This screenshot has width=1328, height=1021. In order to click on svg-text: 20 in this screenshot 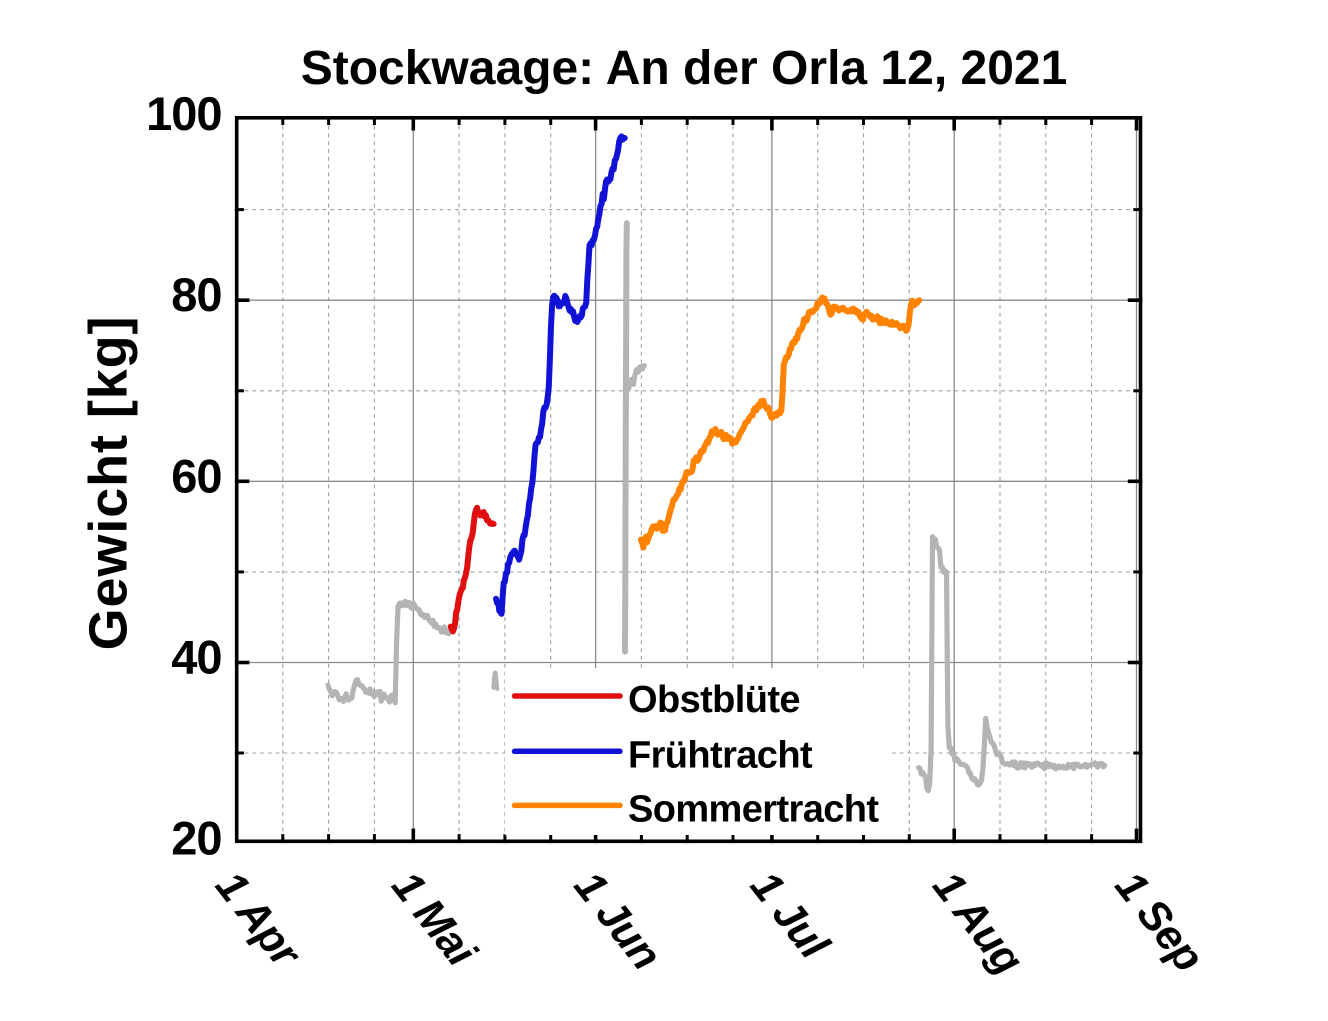, I will do `click(196, 838)`.